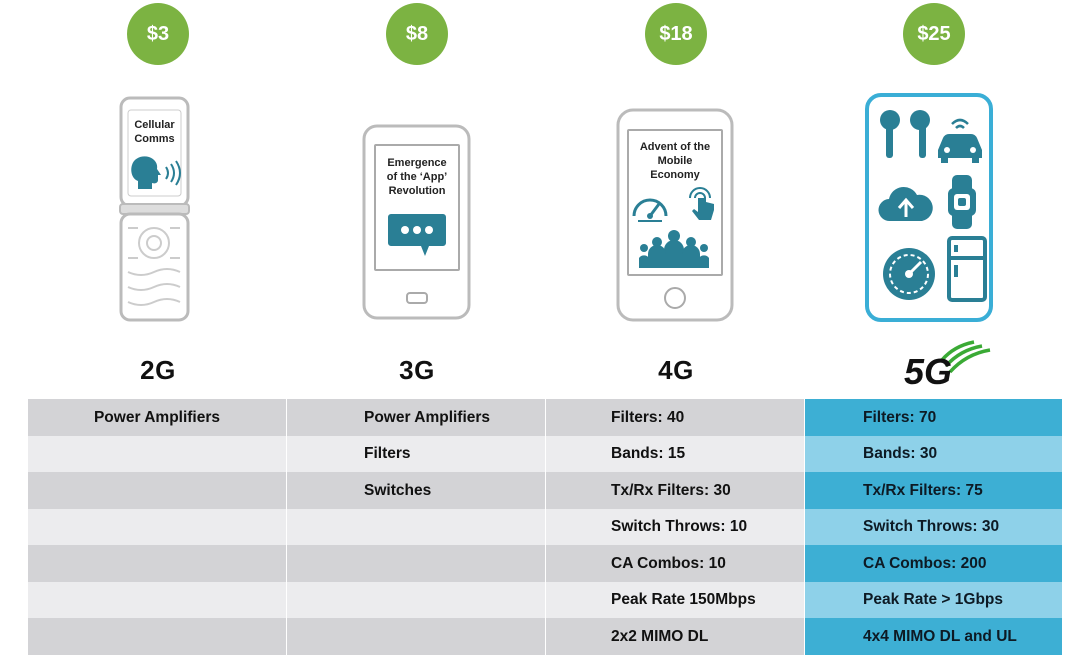 This screenshot has height=656, width=1080. I want to click on table-row: 2x2 MIMO DL 4x4 MIMO DL and UL, so click(545, 636).